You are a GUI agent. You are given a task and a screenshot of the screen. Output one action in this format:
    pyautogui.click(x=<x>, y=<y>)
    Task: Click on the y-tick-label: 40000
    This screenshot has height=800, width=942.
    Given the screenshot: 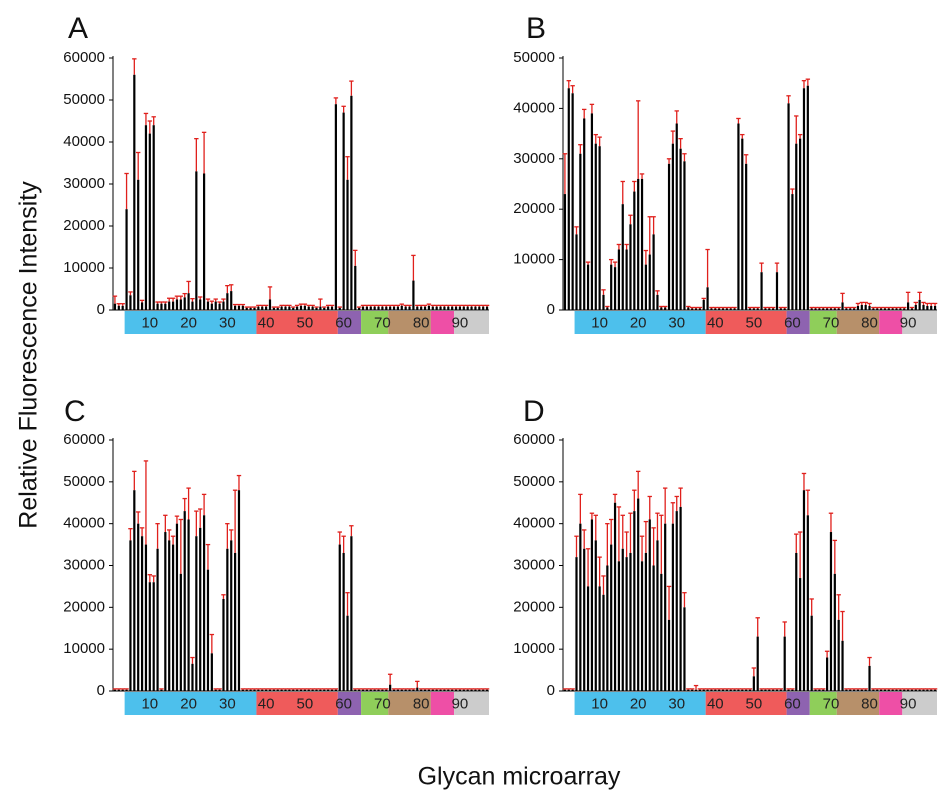 What is the action you would take?
    pyautogui.click(x=534, y=107)
    